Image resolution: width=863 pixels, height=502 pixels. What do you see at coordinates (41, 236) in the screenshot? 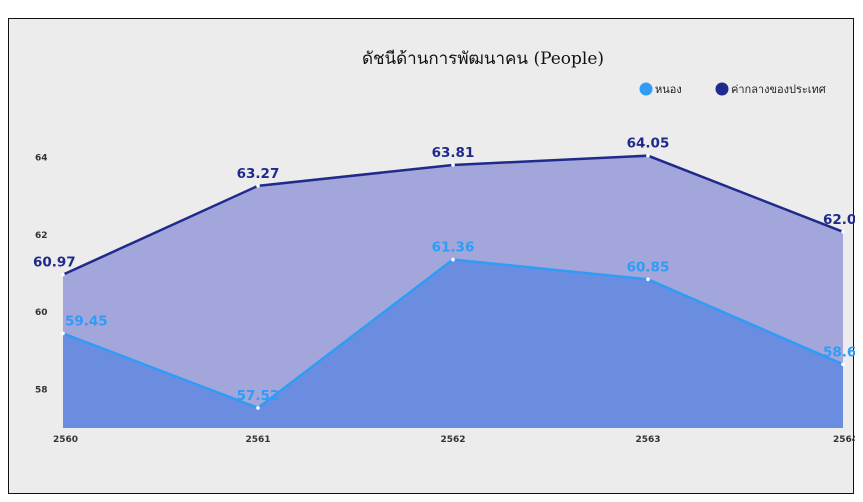
I see `y-tick-label: 62` at bounding box center [41, 236].